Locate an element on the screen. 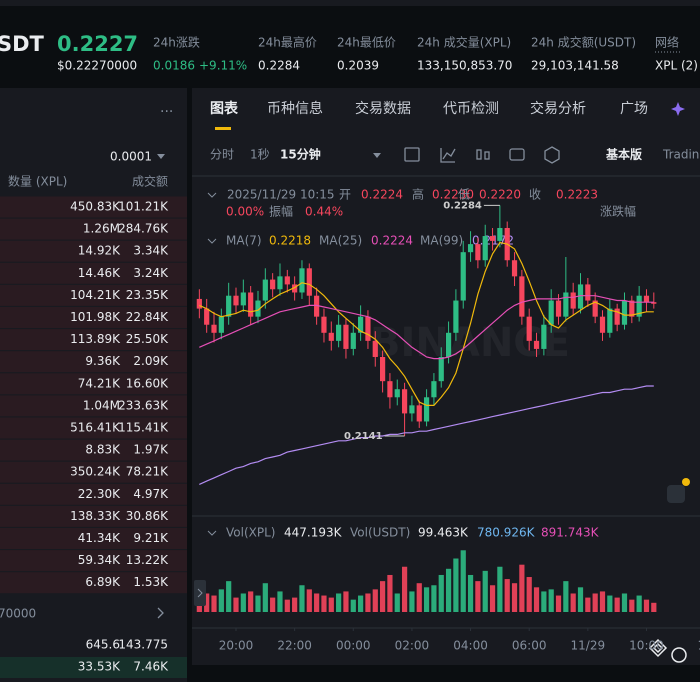 The height and width of the screenshot is (682, 700). ask-quantity: 14.92K is located at coordinates (99, 251).